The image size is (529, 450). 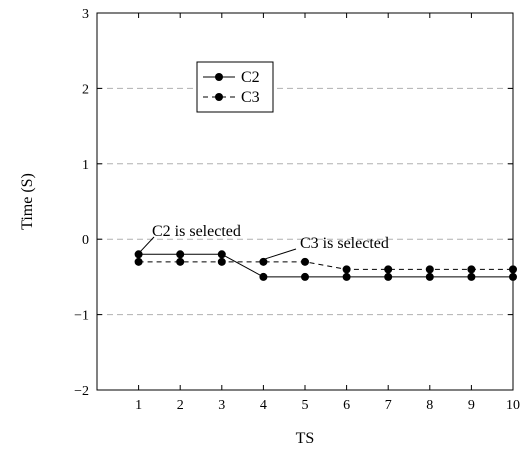 What do you see at coordinates (219, 97) in the screenshot?
I see `legend-marker-c3` at bounding box center [219, 97].